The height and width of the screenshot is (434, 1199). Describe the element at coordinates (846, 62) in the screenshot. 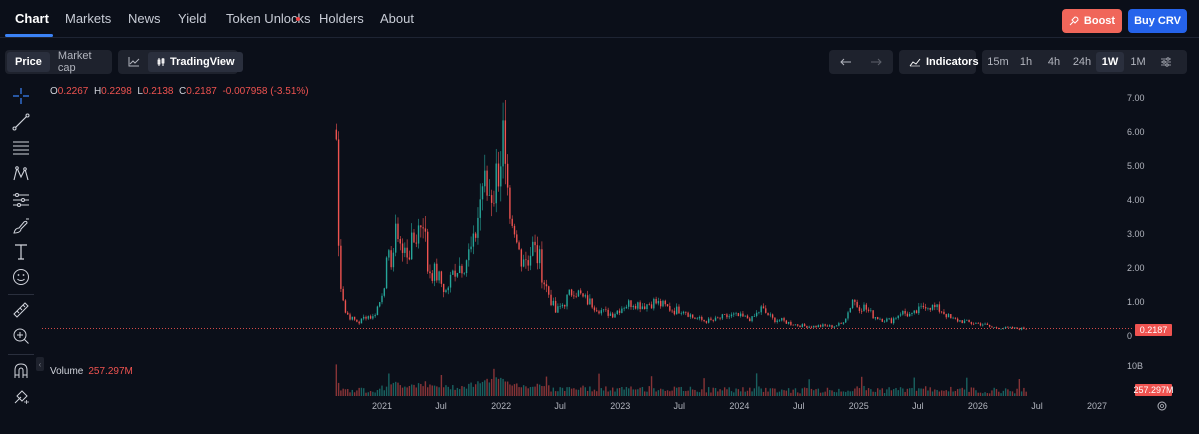

I see `scroll-left-button` at that location.